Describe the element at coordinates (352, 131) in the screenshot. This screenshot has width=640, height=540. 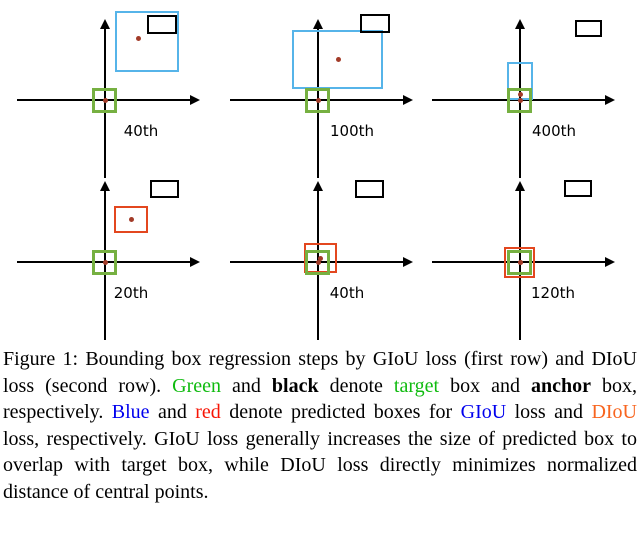
I see `iteration-label: 100th` at that location.